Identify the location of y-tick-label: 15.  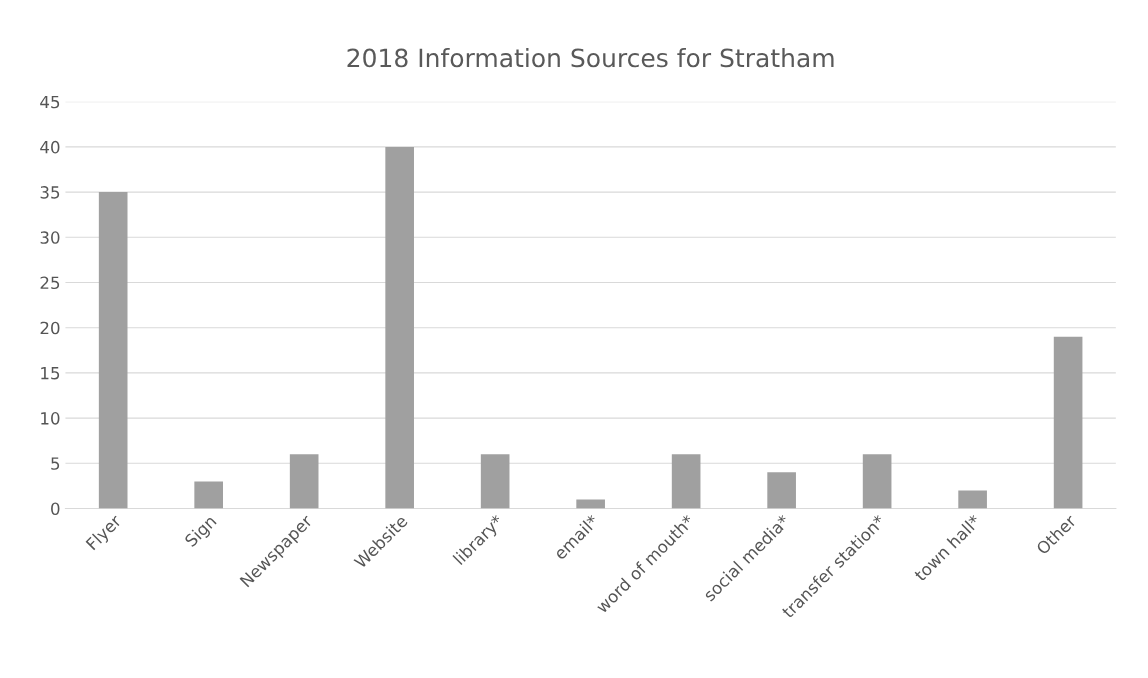
(50, 373).